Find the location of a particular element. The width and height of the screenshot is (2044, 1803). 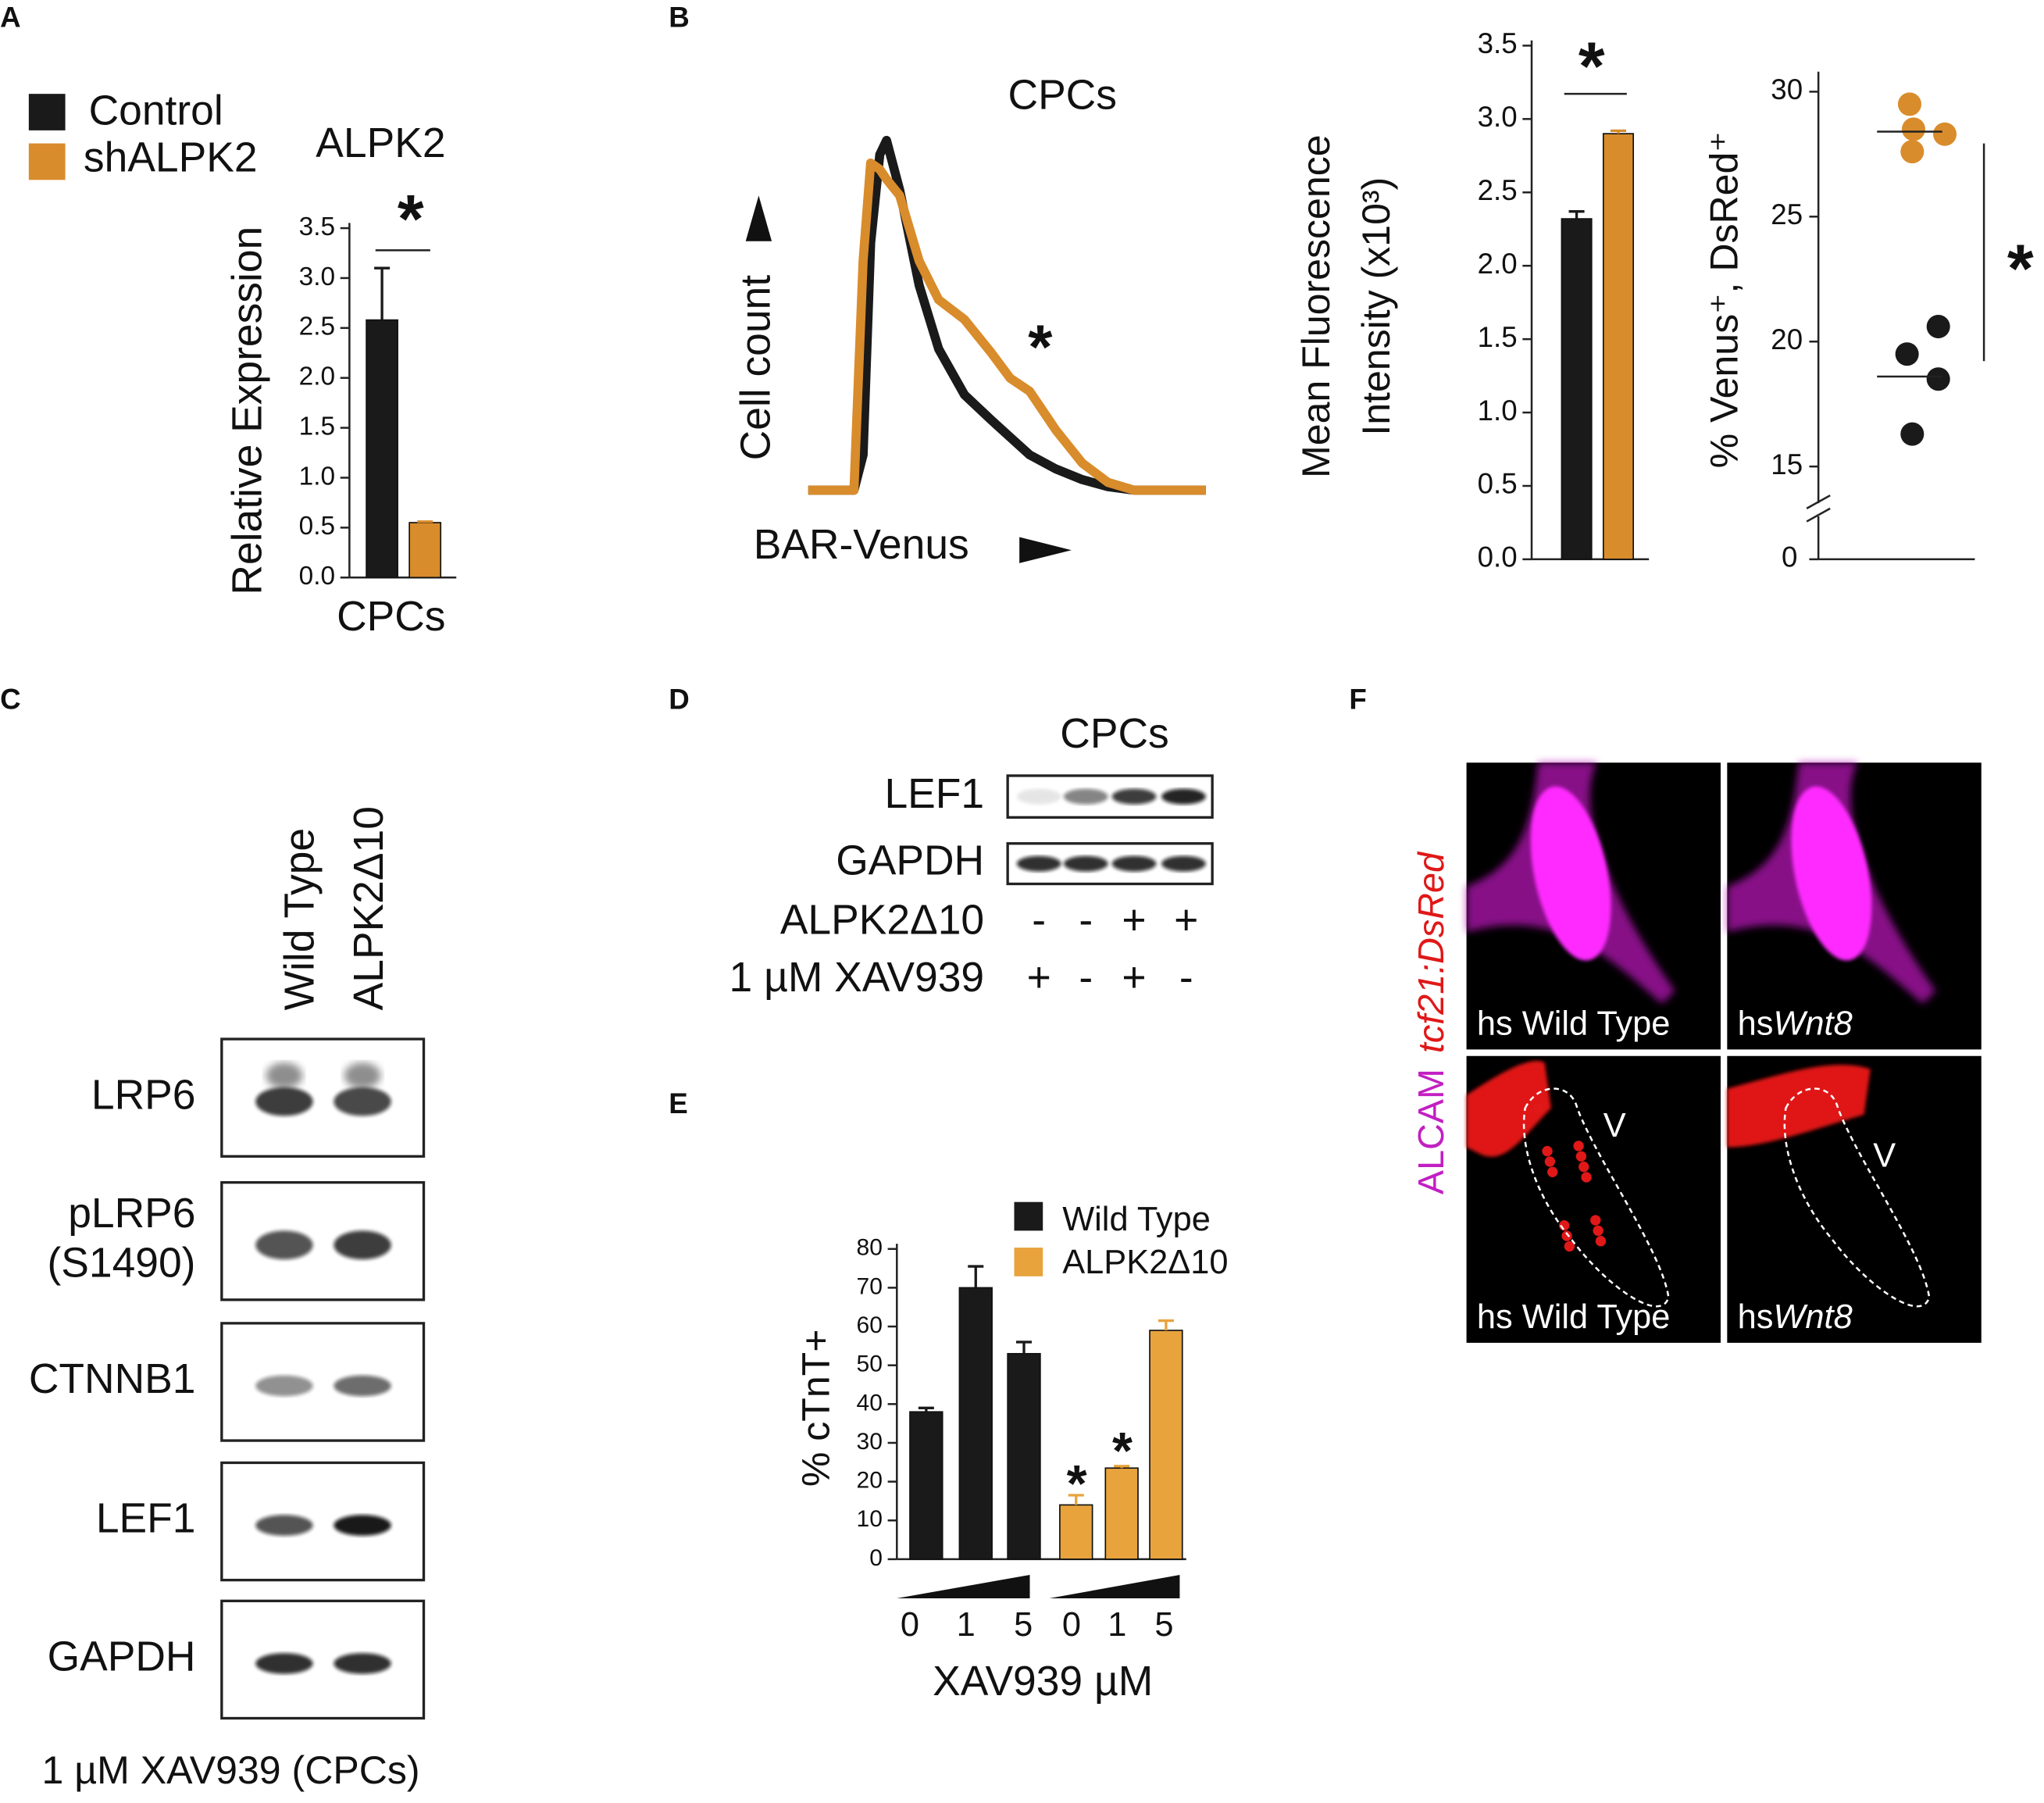

y-tick-label: 50 is located at coordinates (870, 1364).